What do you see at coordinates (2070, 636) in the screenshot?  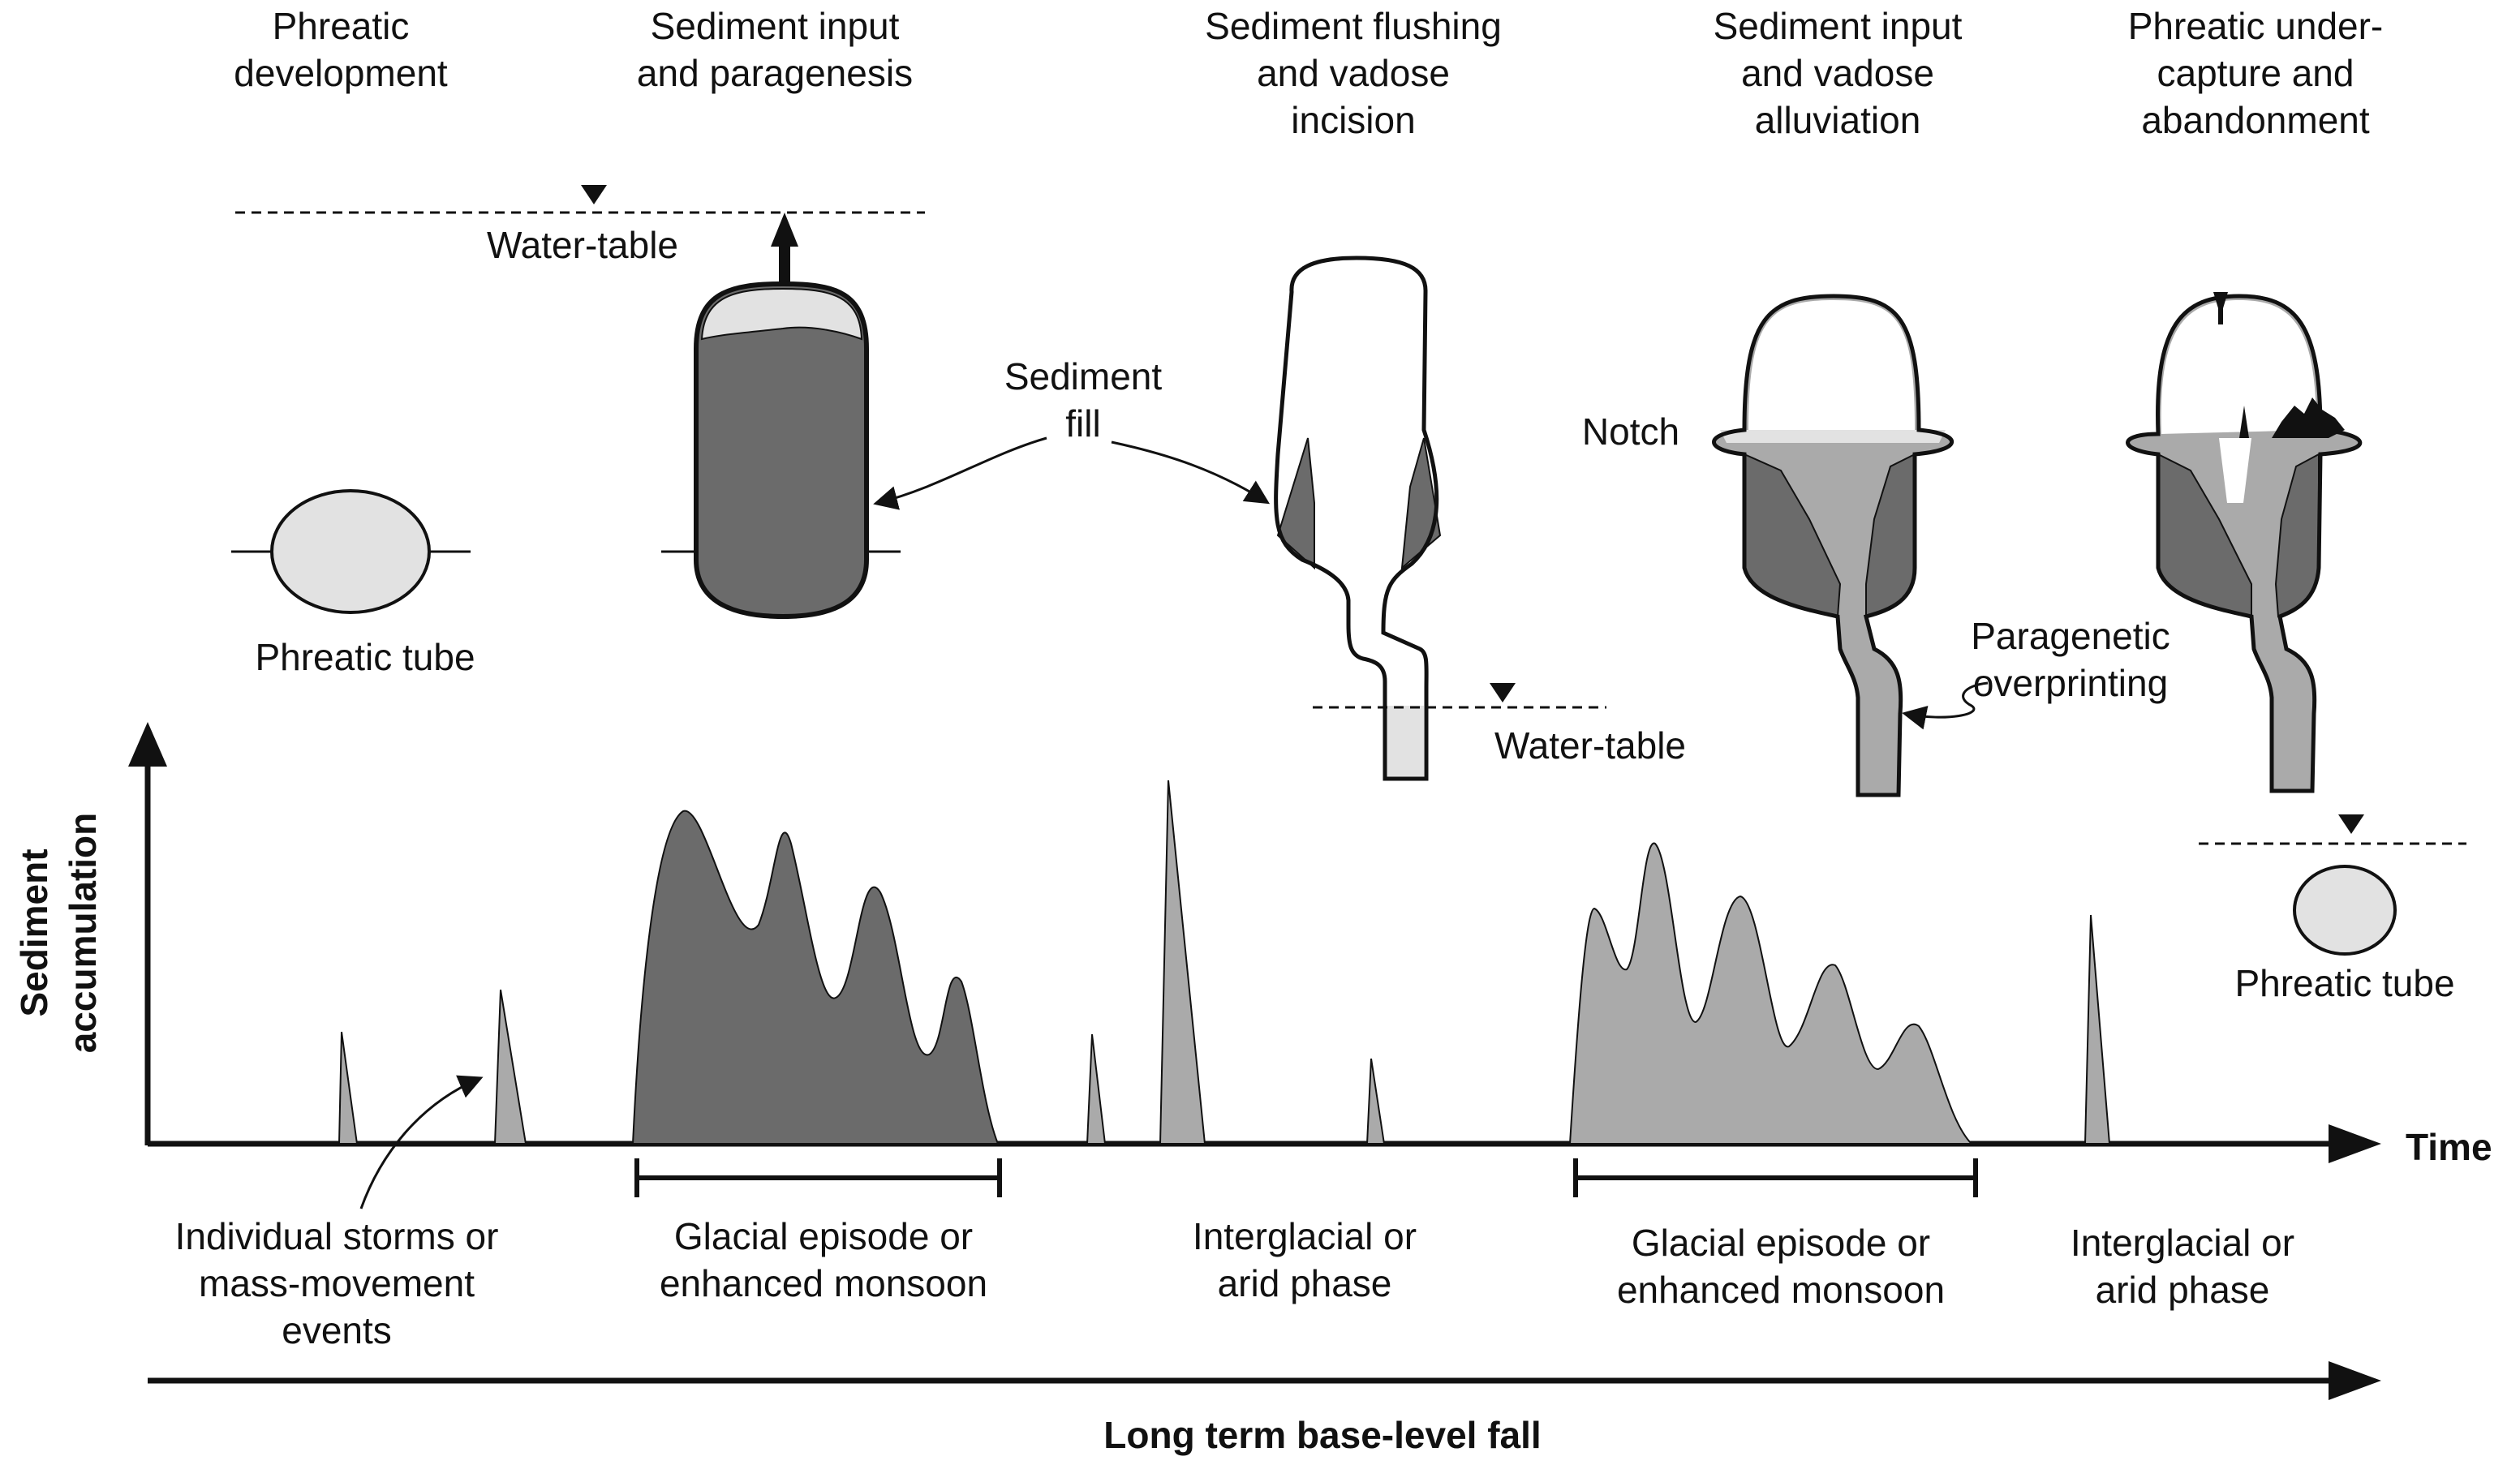 I see `paragenetic-label-line1: Paragenetic` at bounding box center [2070, 636].